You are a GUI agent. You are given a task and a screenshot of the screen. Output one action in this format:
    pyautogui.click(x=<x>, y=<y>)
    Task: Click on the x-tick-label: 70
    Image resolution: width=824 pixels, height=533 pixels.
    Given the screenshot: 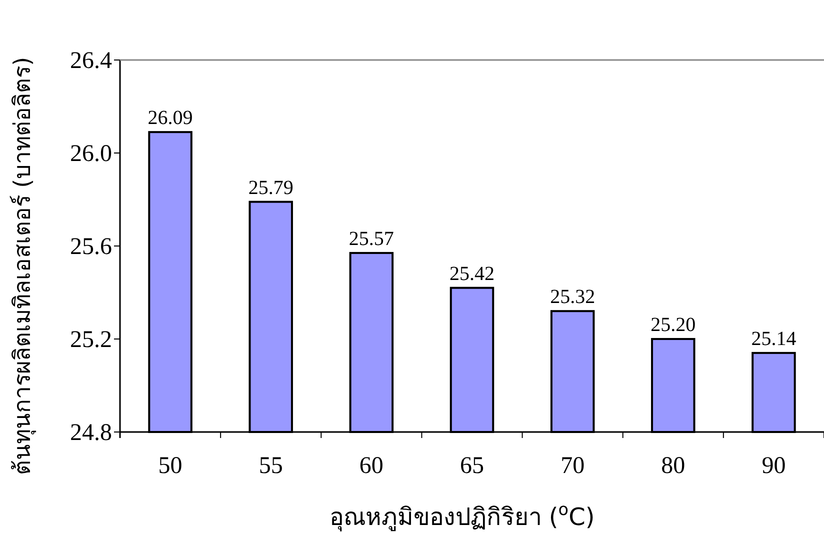 What is the action you would take?
    pyautogui.click(x=572, y=466)
    